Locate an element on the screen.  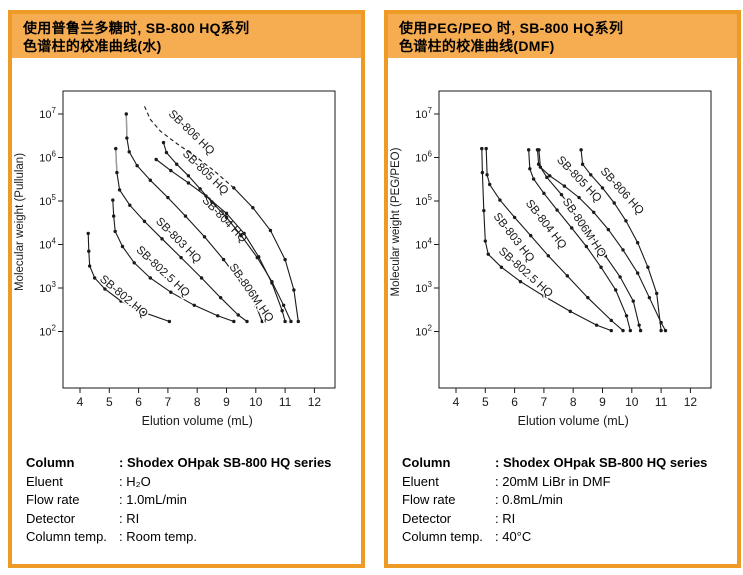
title-line-2: 色谱柱的校准曲线(水) is located at coordinates (92, 46).